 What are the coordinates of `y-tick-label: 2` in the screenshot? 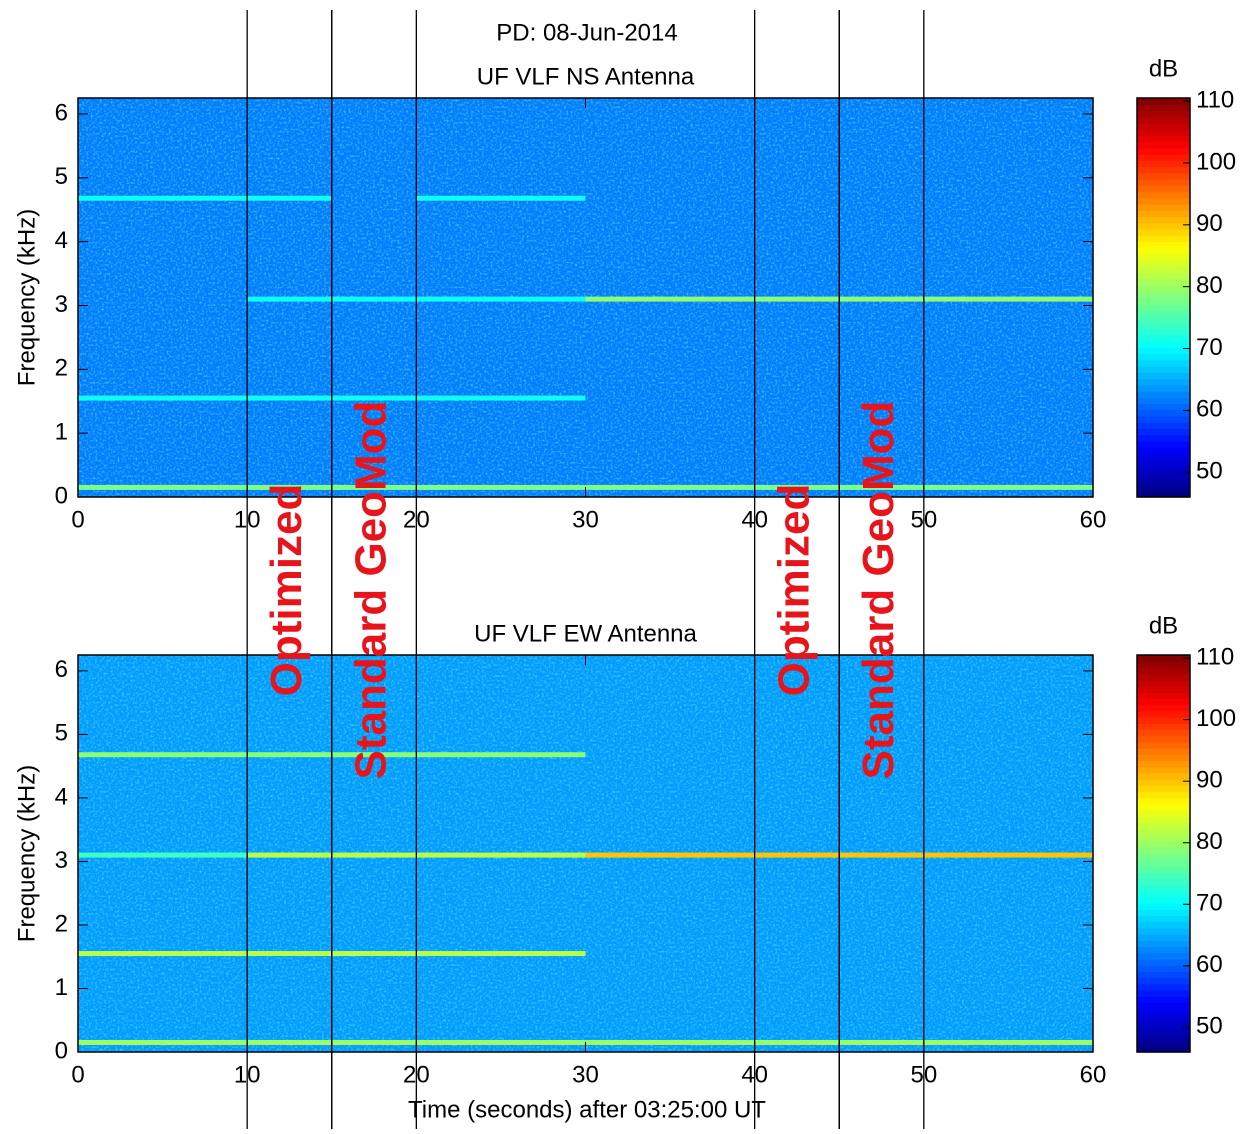 It's located at (61, 368).